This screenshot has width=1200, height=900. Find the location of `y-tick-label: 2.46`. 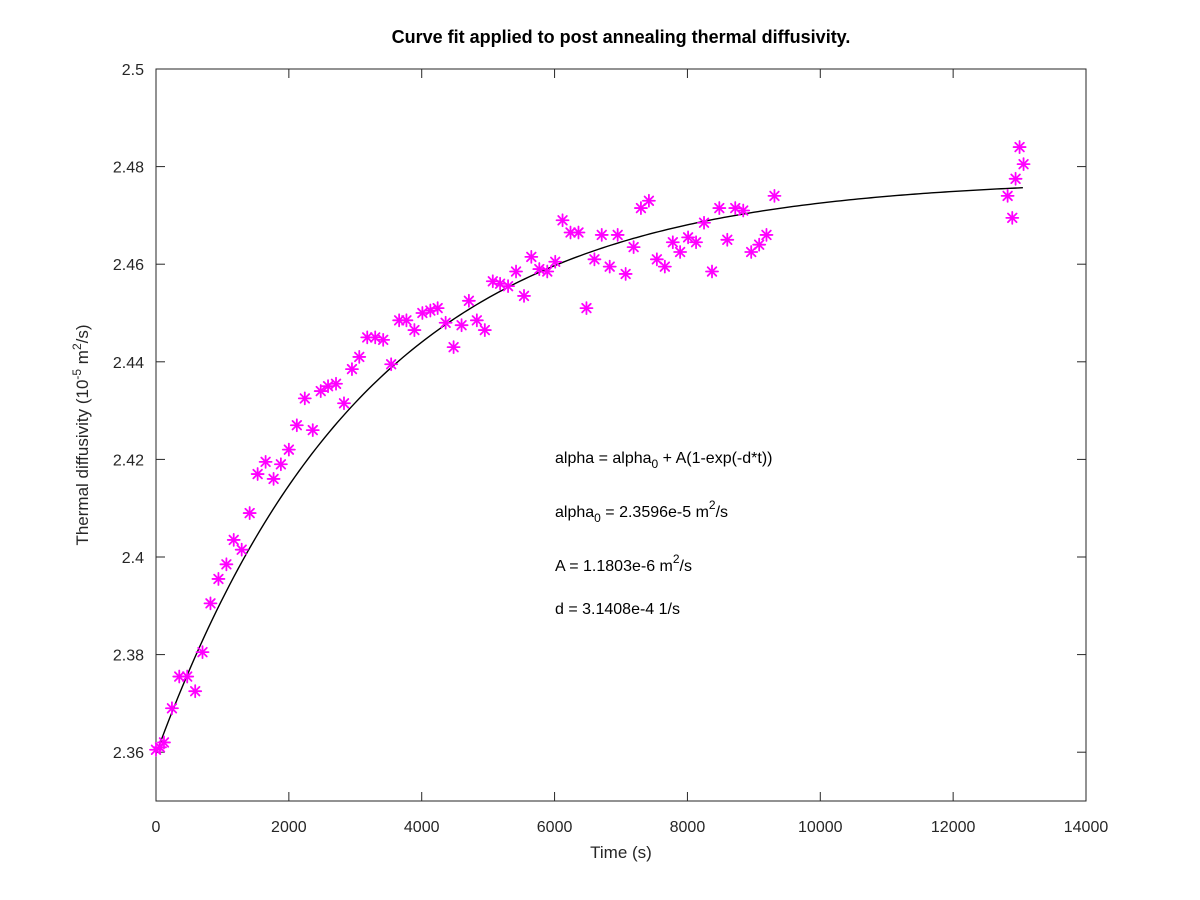

y-tick-label: 2.46 is located at coordinates (128, 265).